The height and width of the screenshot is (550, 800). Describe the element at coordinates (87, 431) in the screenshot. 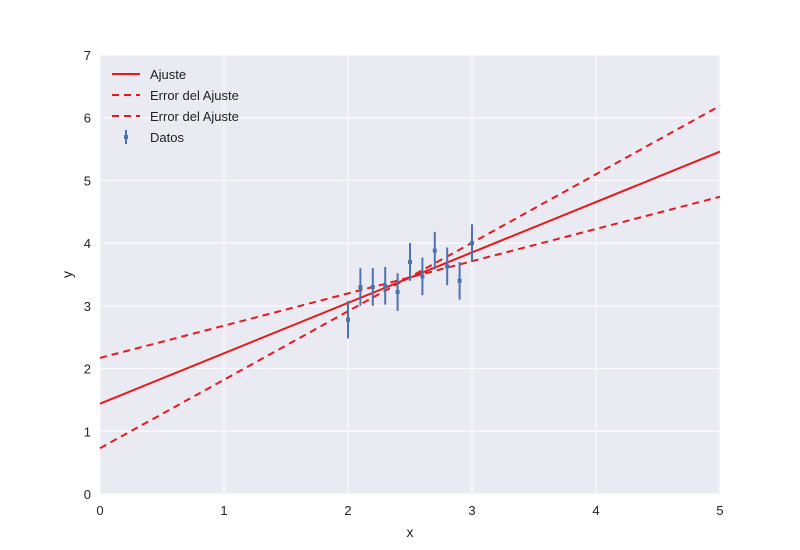

I see `y-tick-label: 1` at that location.